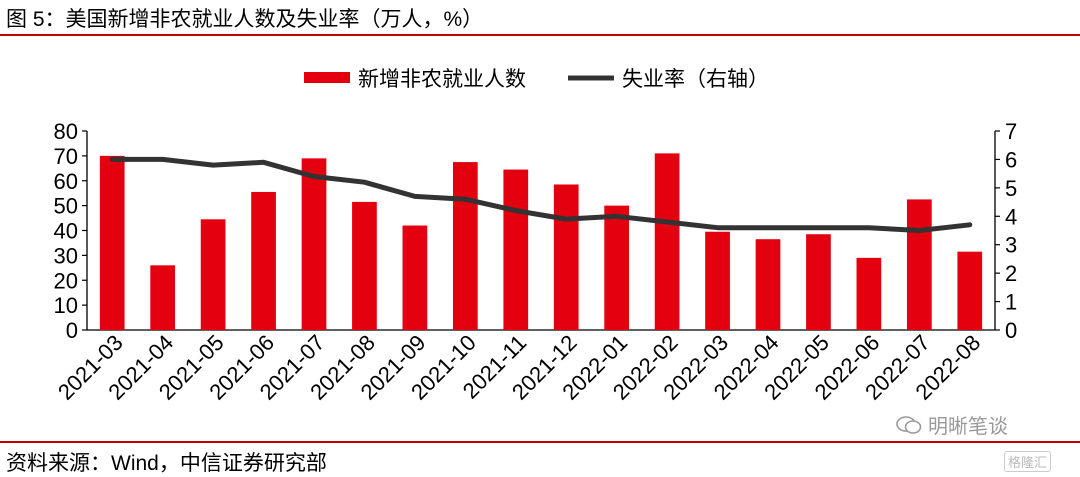 This screenshot has height=477, width=1080. I want to click on y-right-tick-label: 4, so click(1011, 216).